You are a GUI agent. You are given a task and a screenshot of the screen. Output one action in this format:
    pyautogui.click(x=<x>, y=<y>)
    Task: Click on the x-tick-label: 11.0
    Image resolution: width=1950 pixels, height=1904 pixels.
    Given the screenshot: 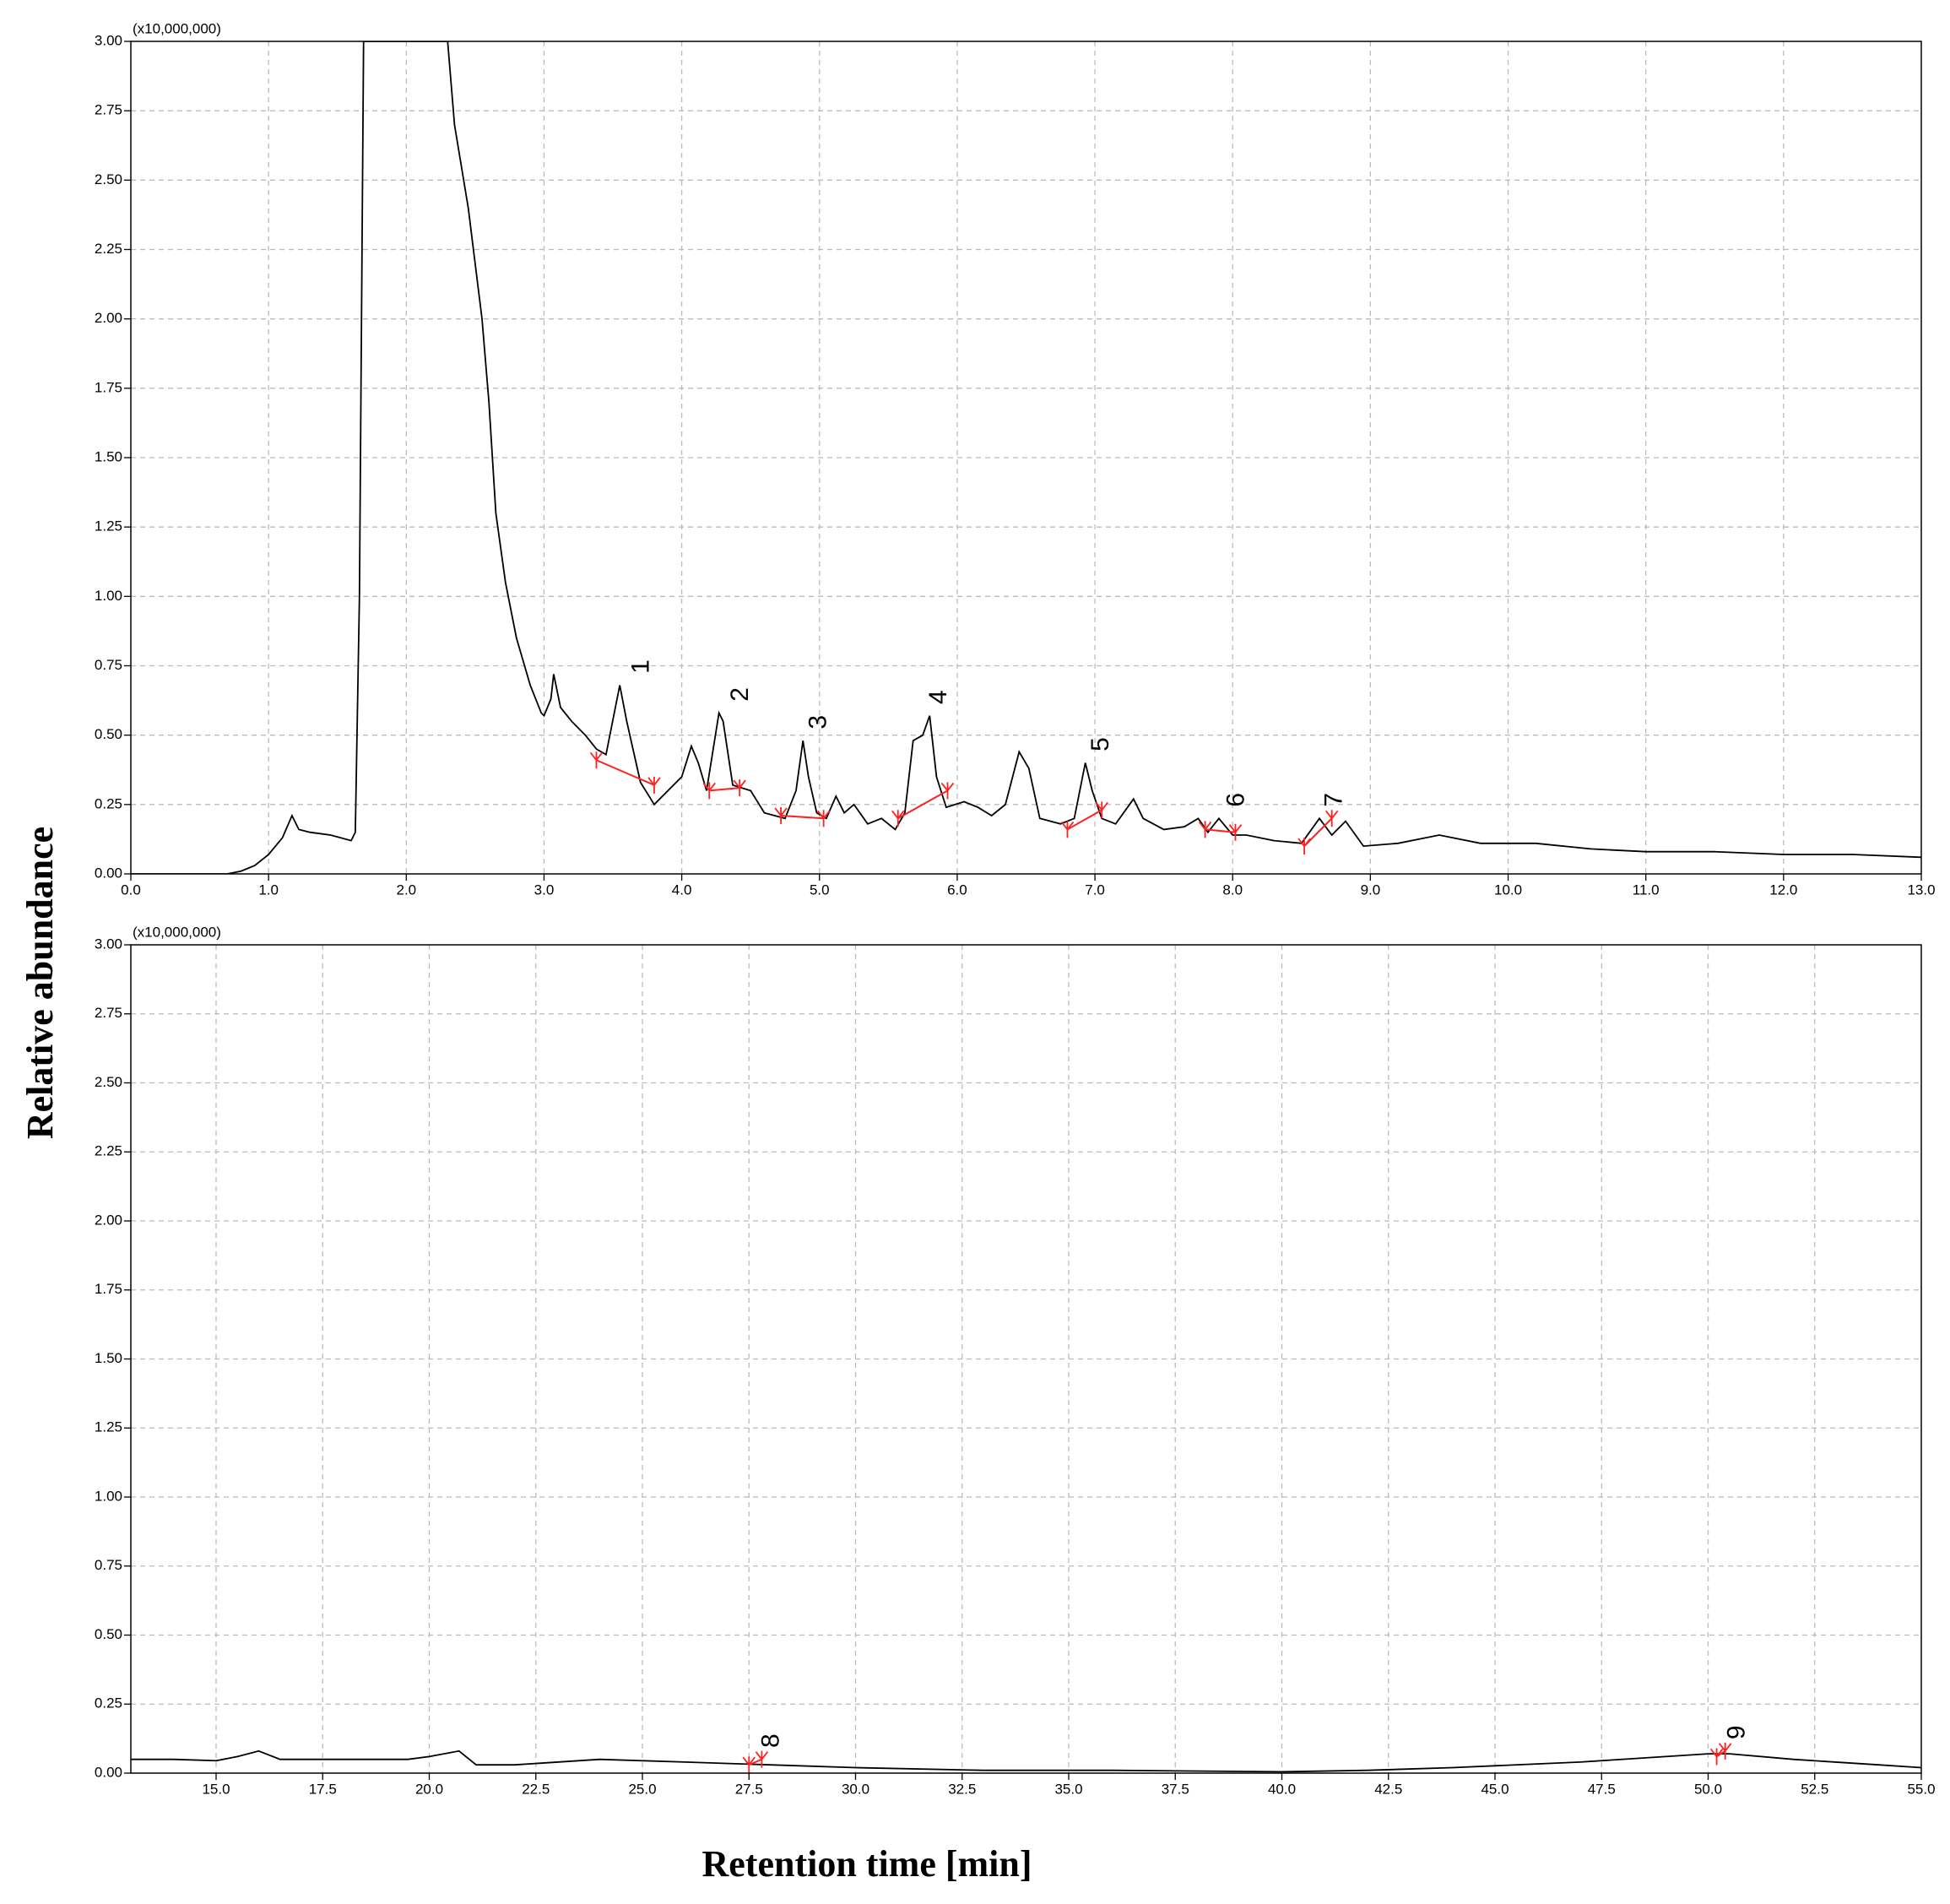 What is the action you would take?
    pyautogui.click(x=1646, y=889)
    